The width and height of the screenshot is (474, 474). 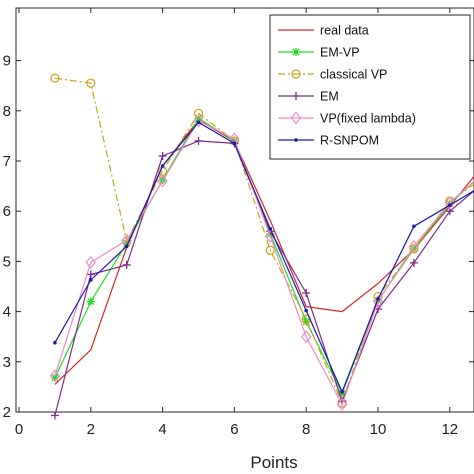 I want to click on y-tick-label: 5, so click(x=7, y=261).